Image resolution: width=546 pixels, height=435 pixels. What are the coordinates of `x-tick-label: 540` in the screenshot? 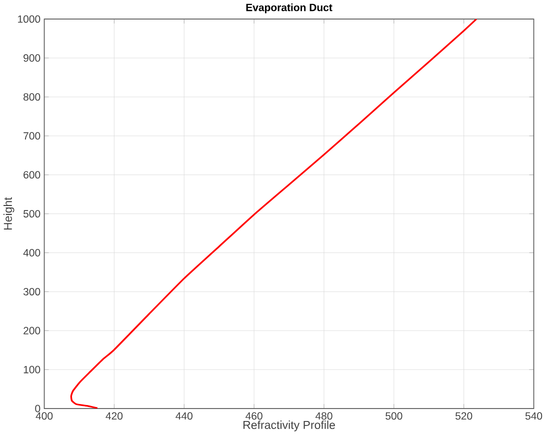 It's located at (533, 416).